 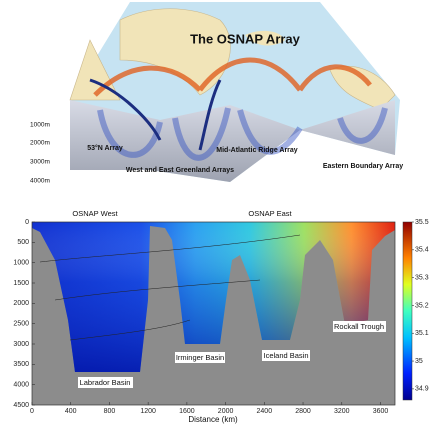 I want to click on depth-label: 4000m, so click(x=40, y=181).